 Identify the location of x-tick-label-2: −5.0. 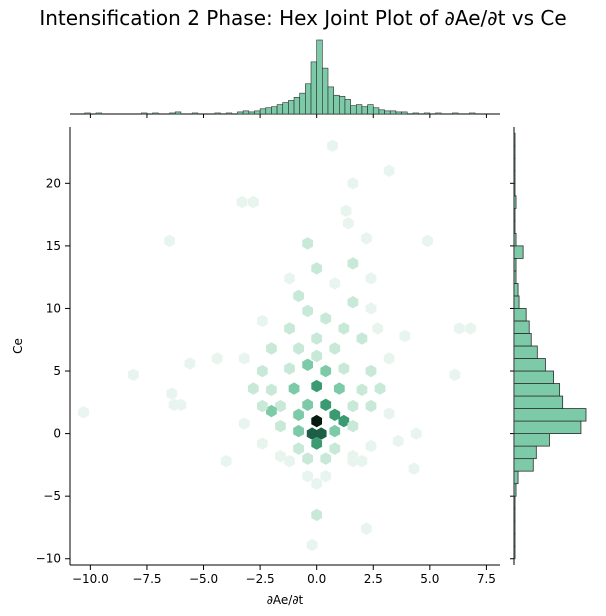
(203, 579).